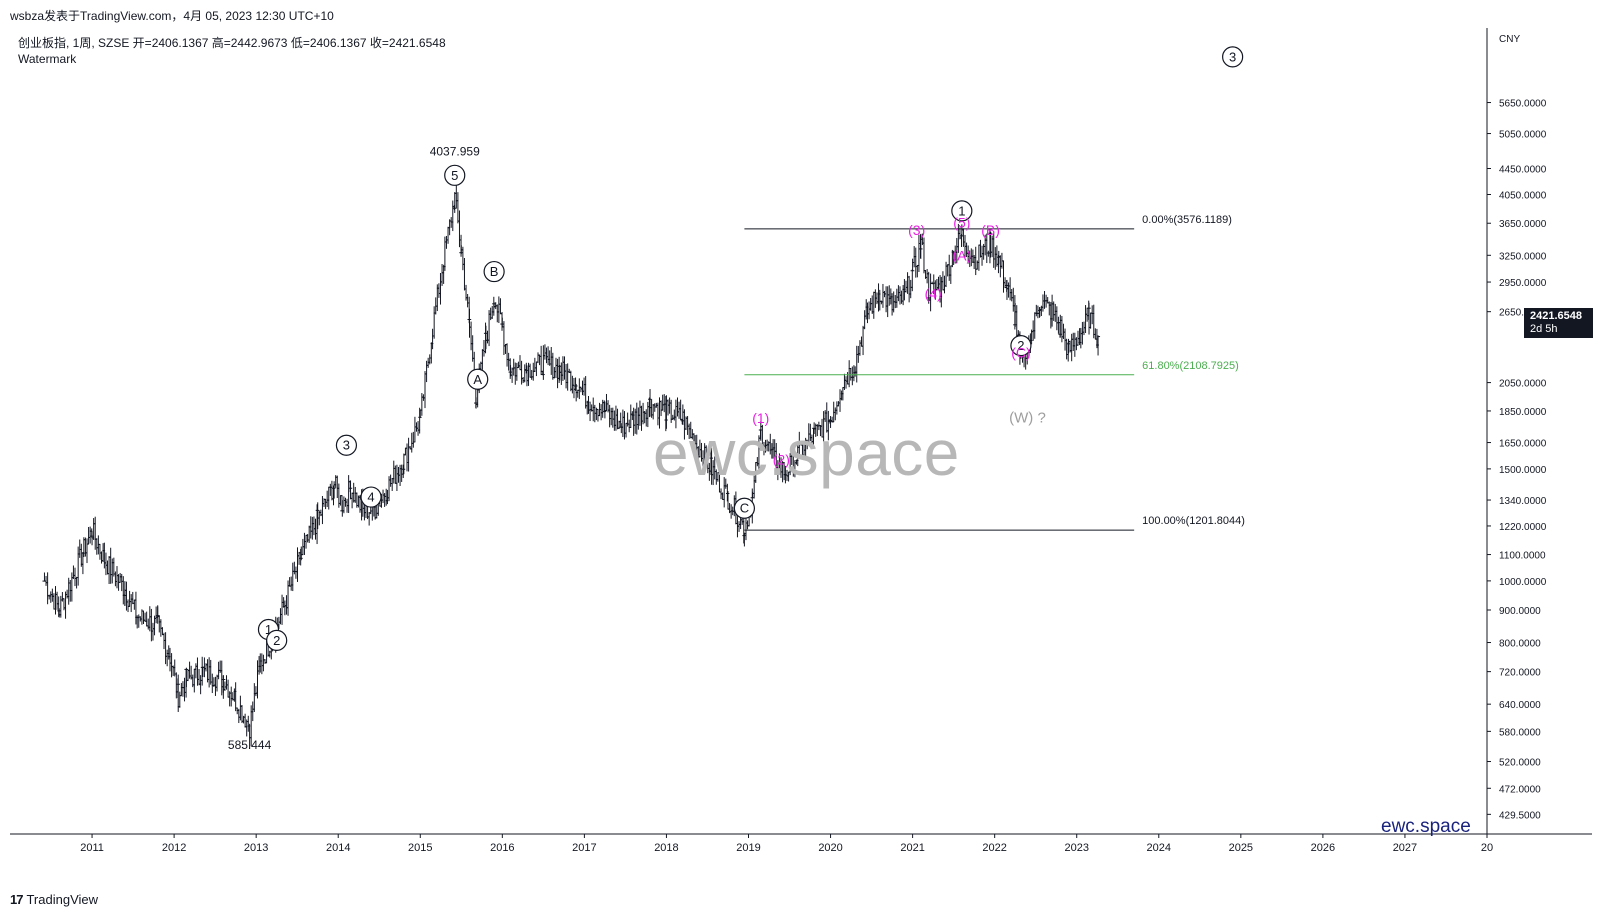 The height and width of the screenshot is (916, 1603). I want to click on x-tick-label: 2019, so click(748, 848).